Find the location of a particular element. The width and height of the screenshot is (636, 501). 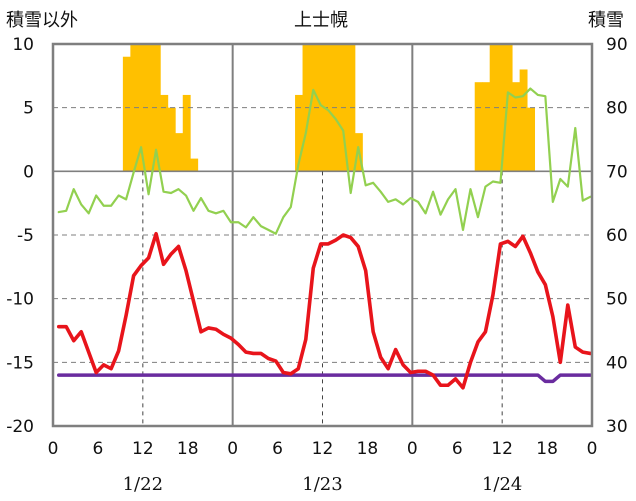

right-axis-ticks: 90 80 70 60 50 40 30 is located at coordinates (617, 236).